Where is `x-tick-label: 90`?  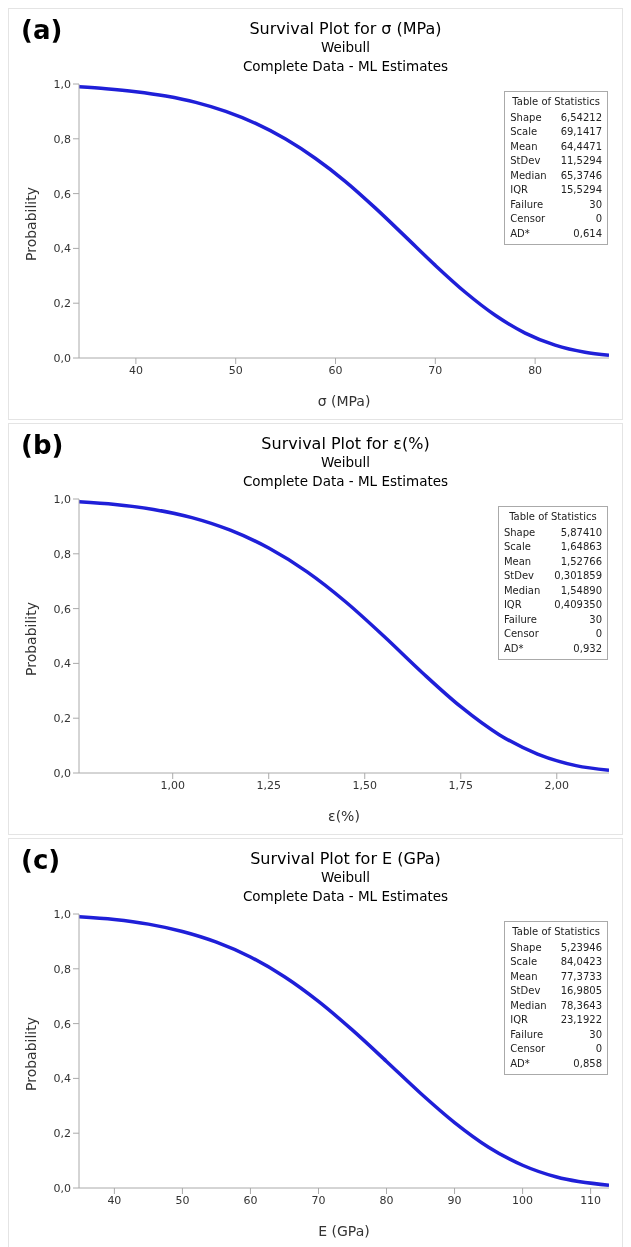
x-tick-label: 90 is located at coordinates (454, 1200).